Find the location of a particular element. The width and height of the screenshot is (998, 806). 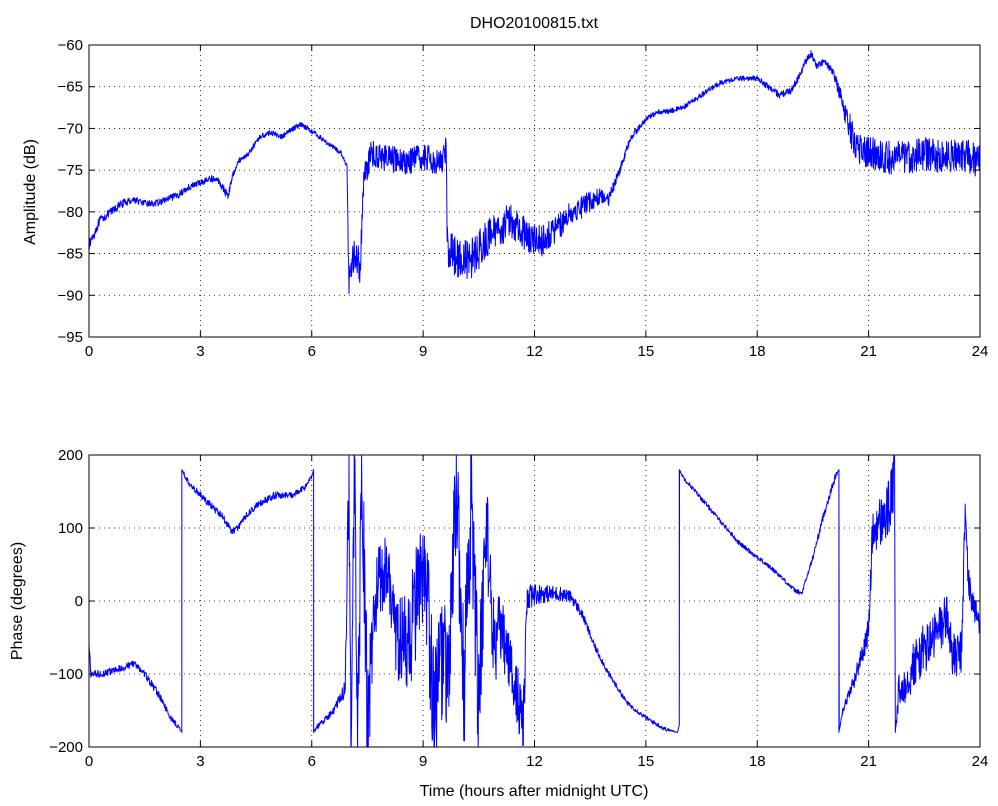

y-tick-label: −100 is located at coordinates (66, 674).